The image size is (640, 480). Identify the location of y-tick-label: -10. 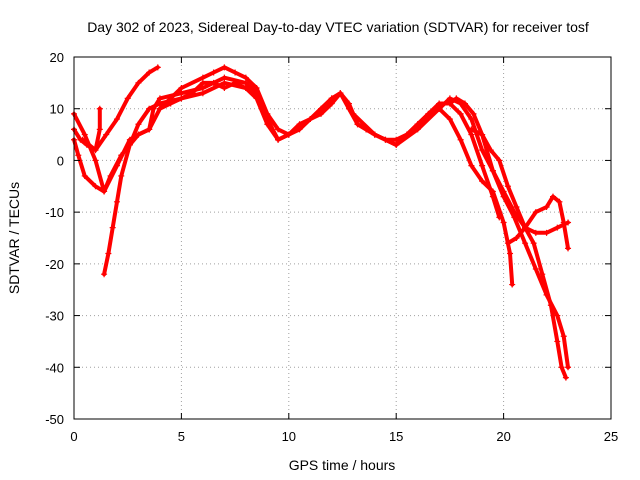
(54, 212).